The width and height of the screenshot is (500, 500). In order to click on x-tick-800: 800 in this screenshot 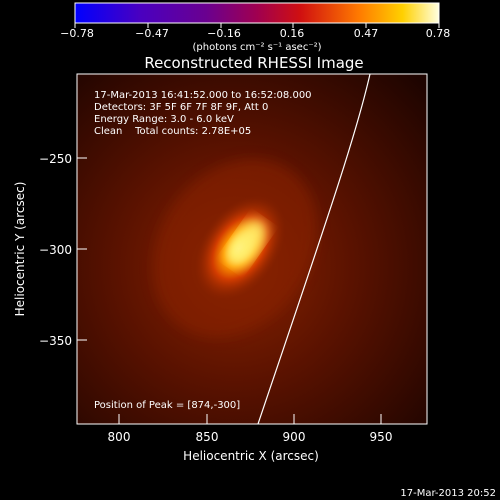, I will do `click(119, 437)`.